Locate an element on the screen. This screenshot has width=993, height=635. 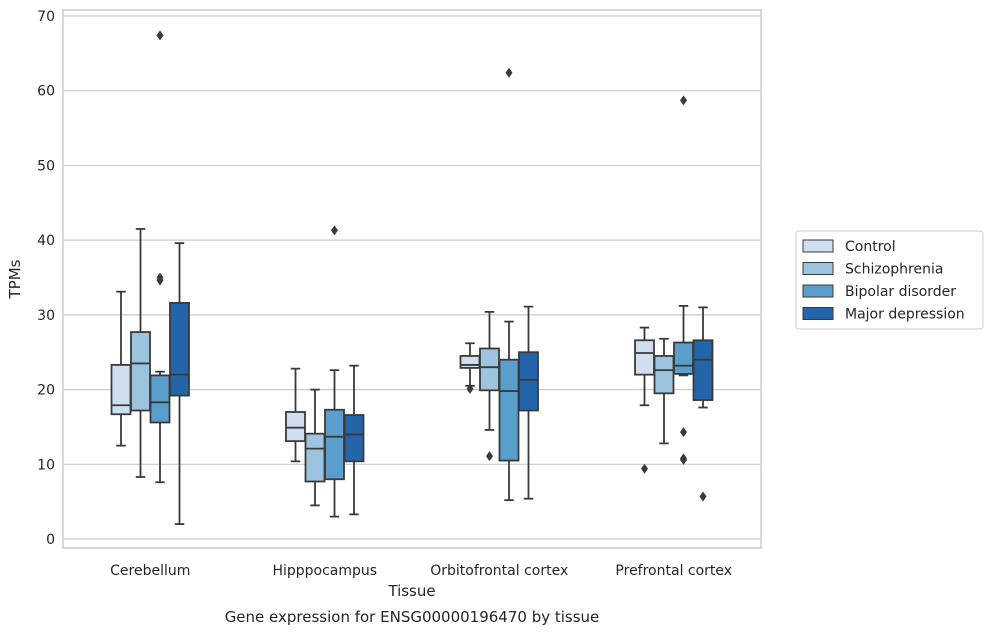
x-tick-label: Hipppocampus is located at coordinates (324, 571).